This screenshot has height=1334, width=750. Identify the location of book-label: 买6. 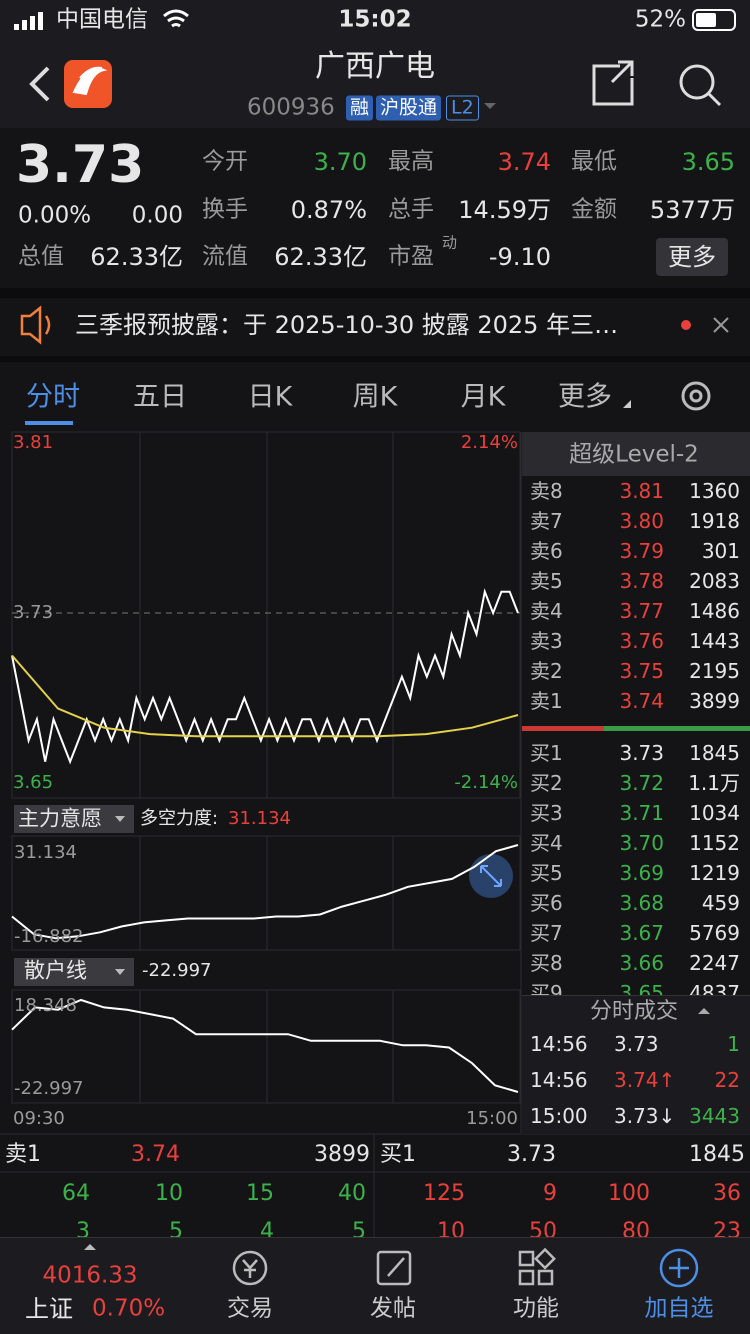
(546, 903).